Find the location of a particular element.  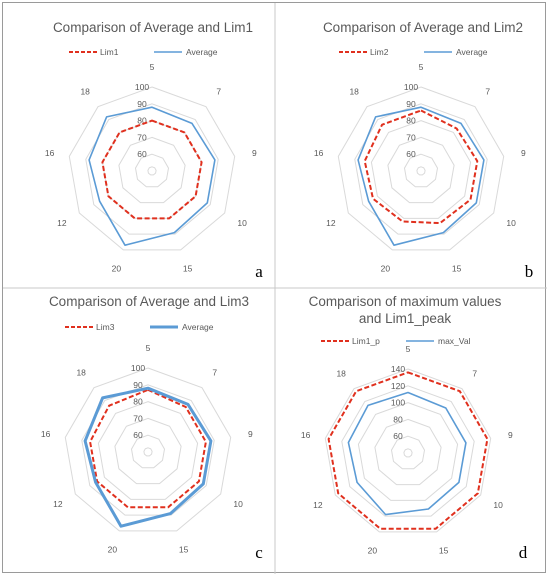

series-Lim2 is located at coordinates (421, 167).